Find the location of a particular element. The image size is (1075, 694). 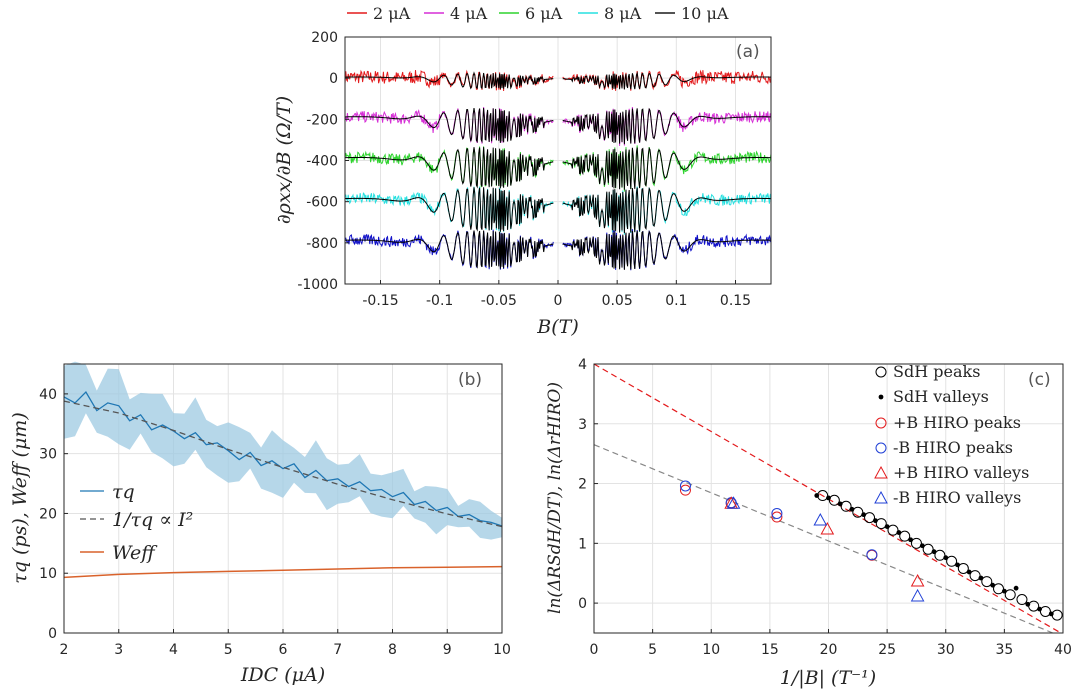

legend-label: 8 μA is located at coordinates (623, 13).